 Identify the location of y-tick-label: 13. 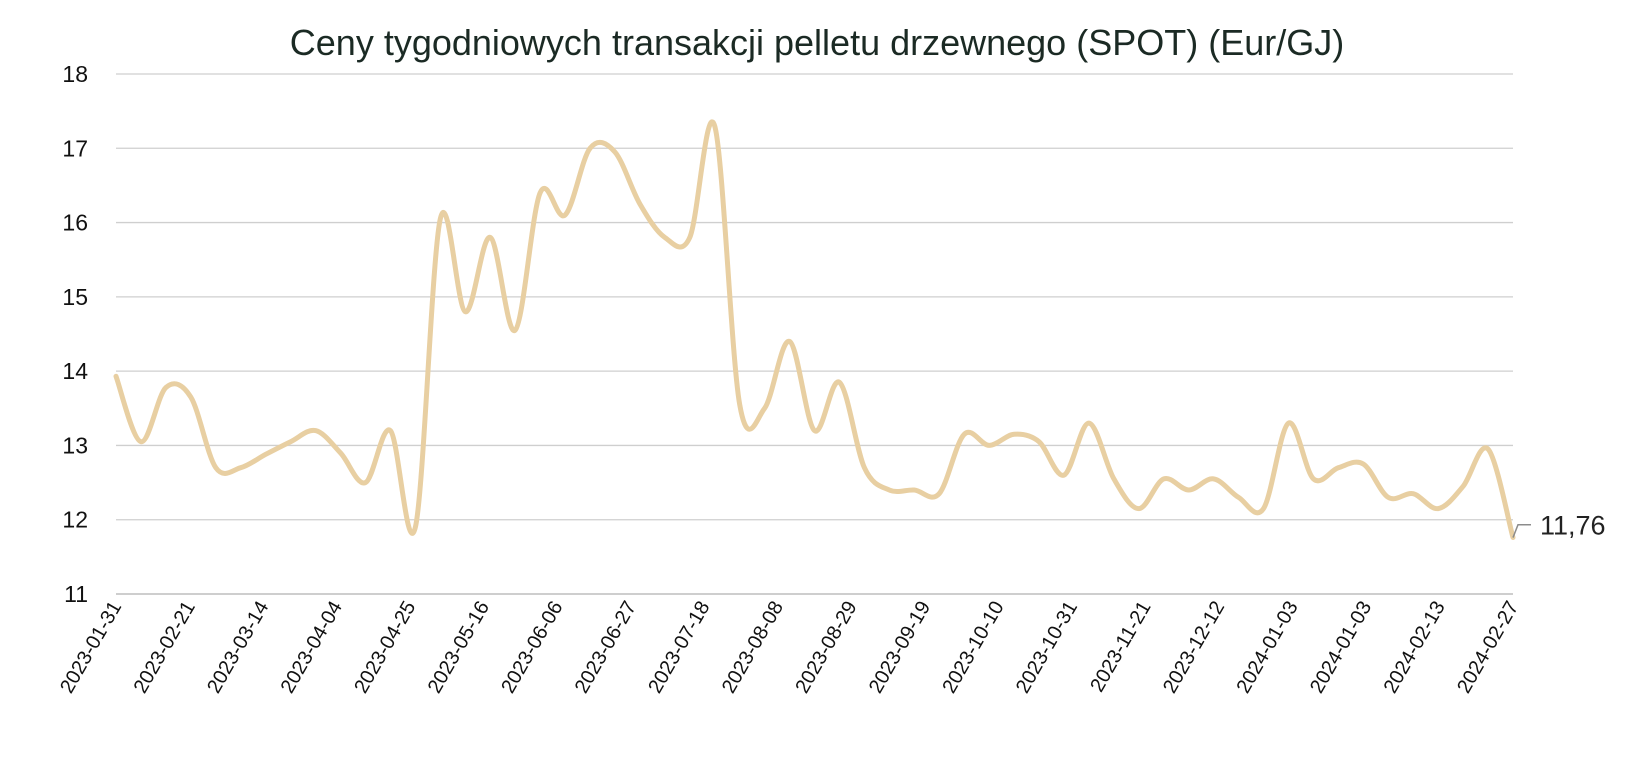
(75, 445).